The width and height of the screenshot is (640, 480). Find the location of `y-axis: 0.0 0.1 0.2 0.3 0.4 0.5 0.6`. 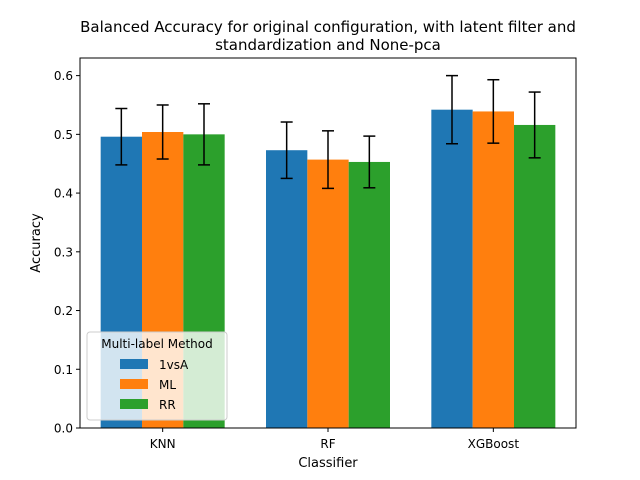

y-axis: 0.0 0.1 0.2 0.3 0.4 0.5 0.6 is located at coordinates (67, 252).